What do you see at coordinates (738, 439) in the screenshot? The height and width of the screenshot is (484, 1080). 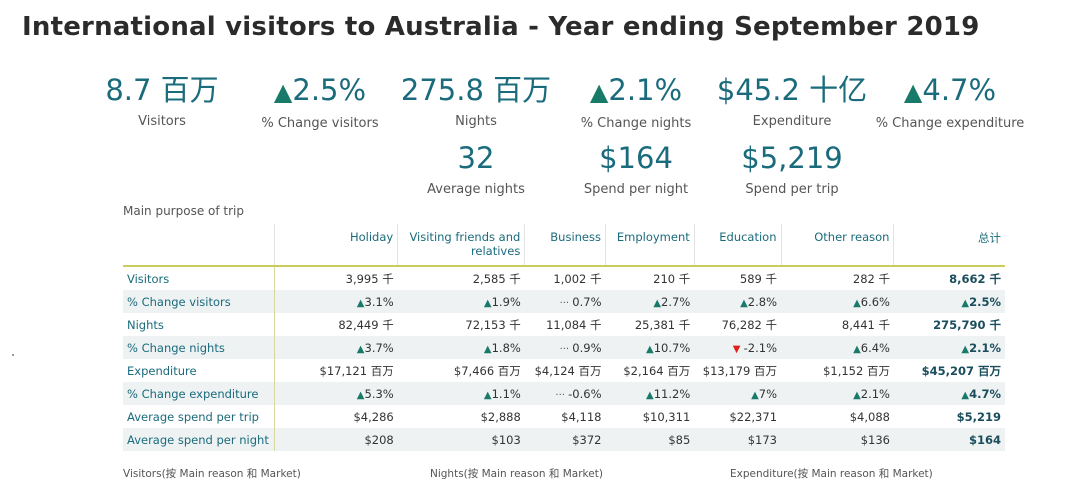 I see `table-cell: $173` at bounding box center [738, 439].